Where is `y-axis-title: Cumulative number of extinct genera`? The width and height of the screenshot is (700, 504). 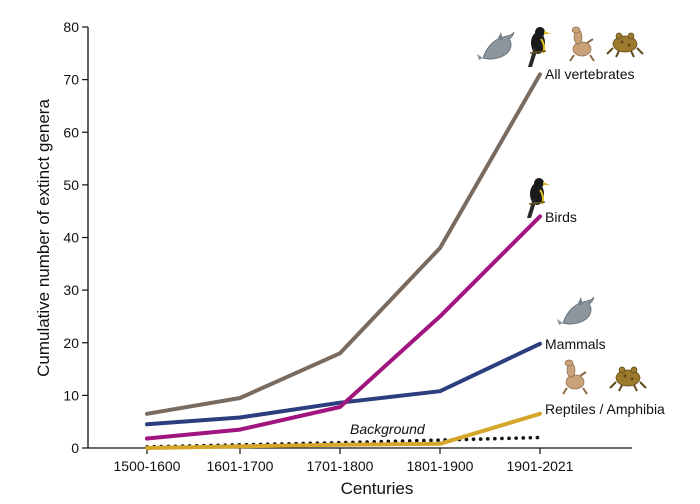
y-axis-title: Cumulative number of extinct genera is located at coordinates (43, 238).